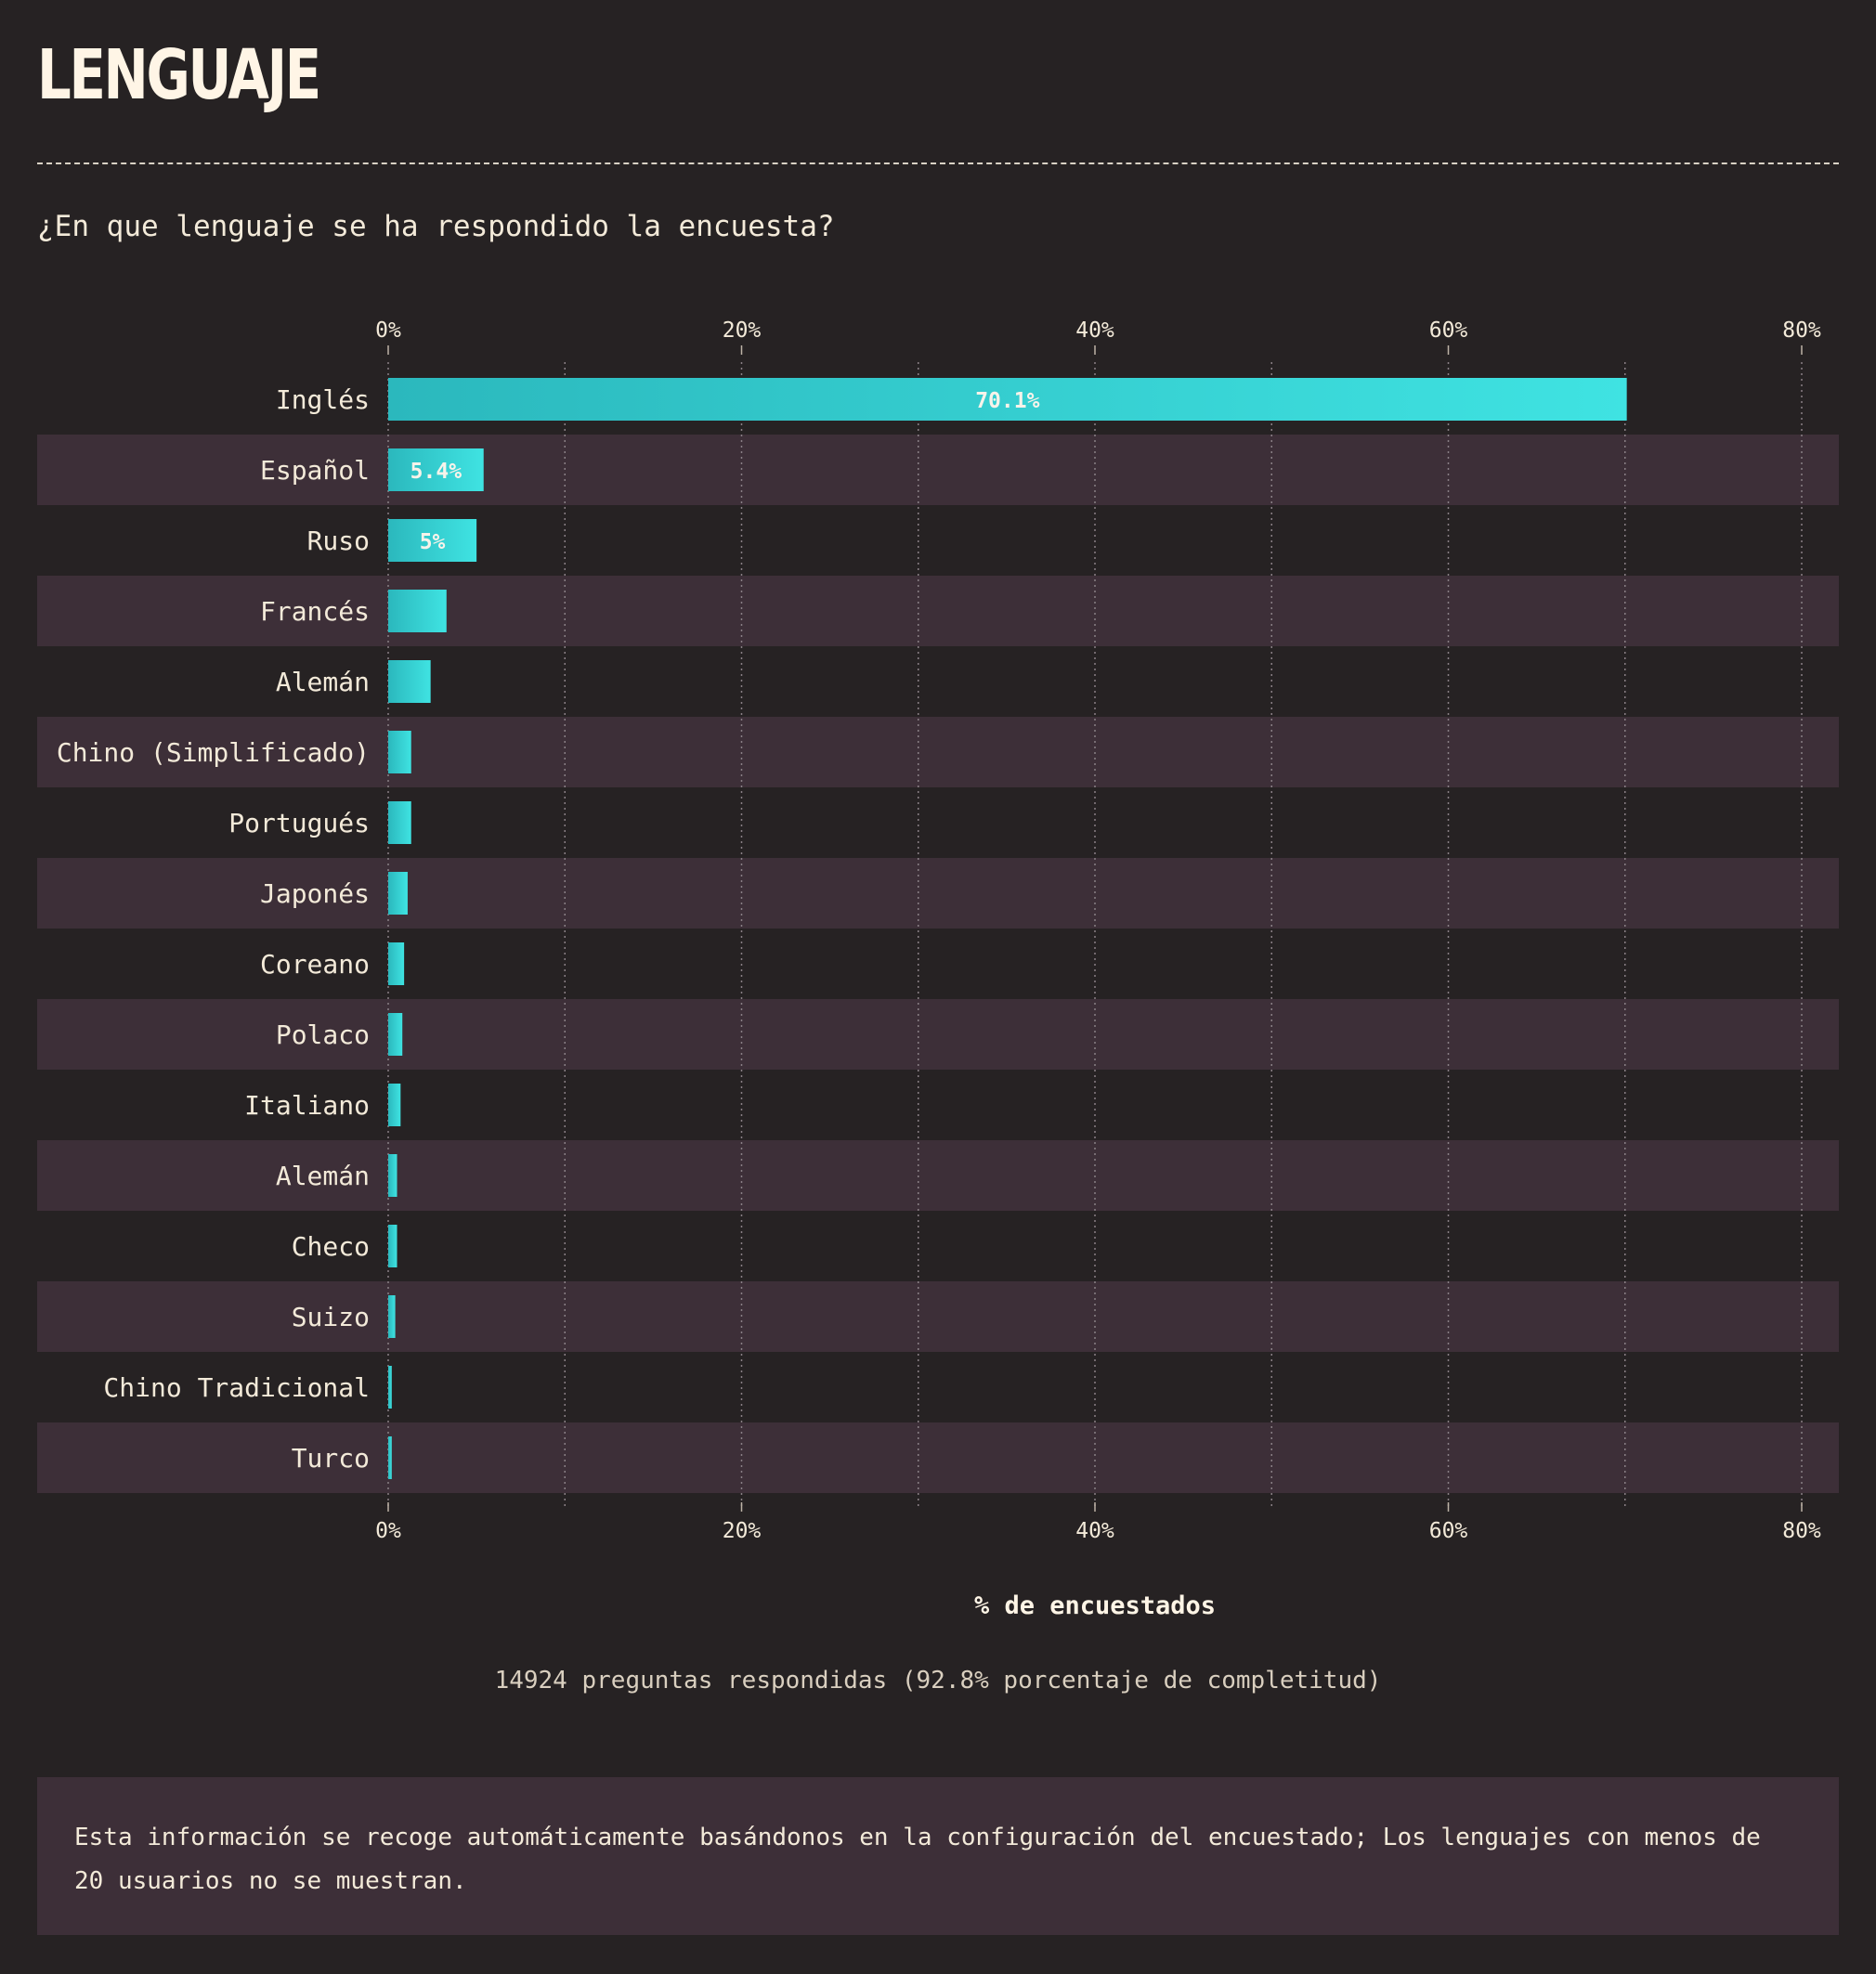  I want to click on x-tick-label-bottom: 20%, so click(742, 1531).